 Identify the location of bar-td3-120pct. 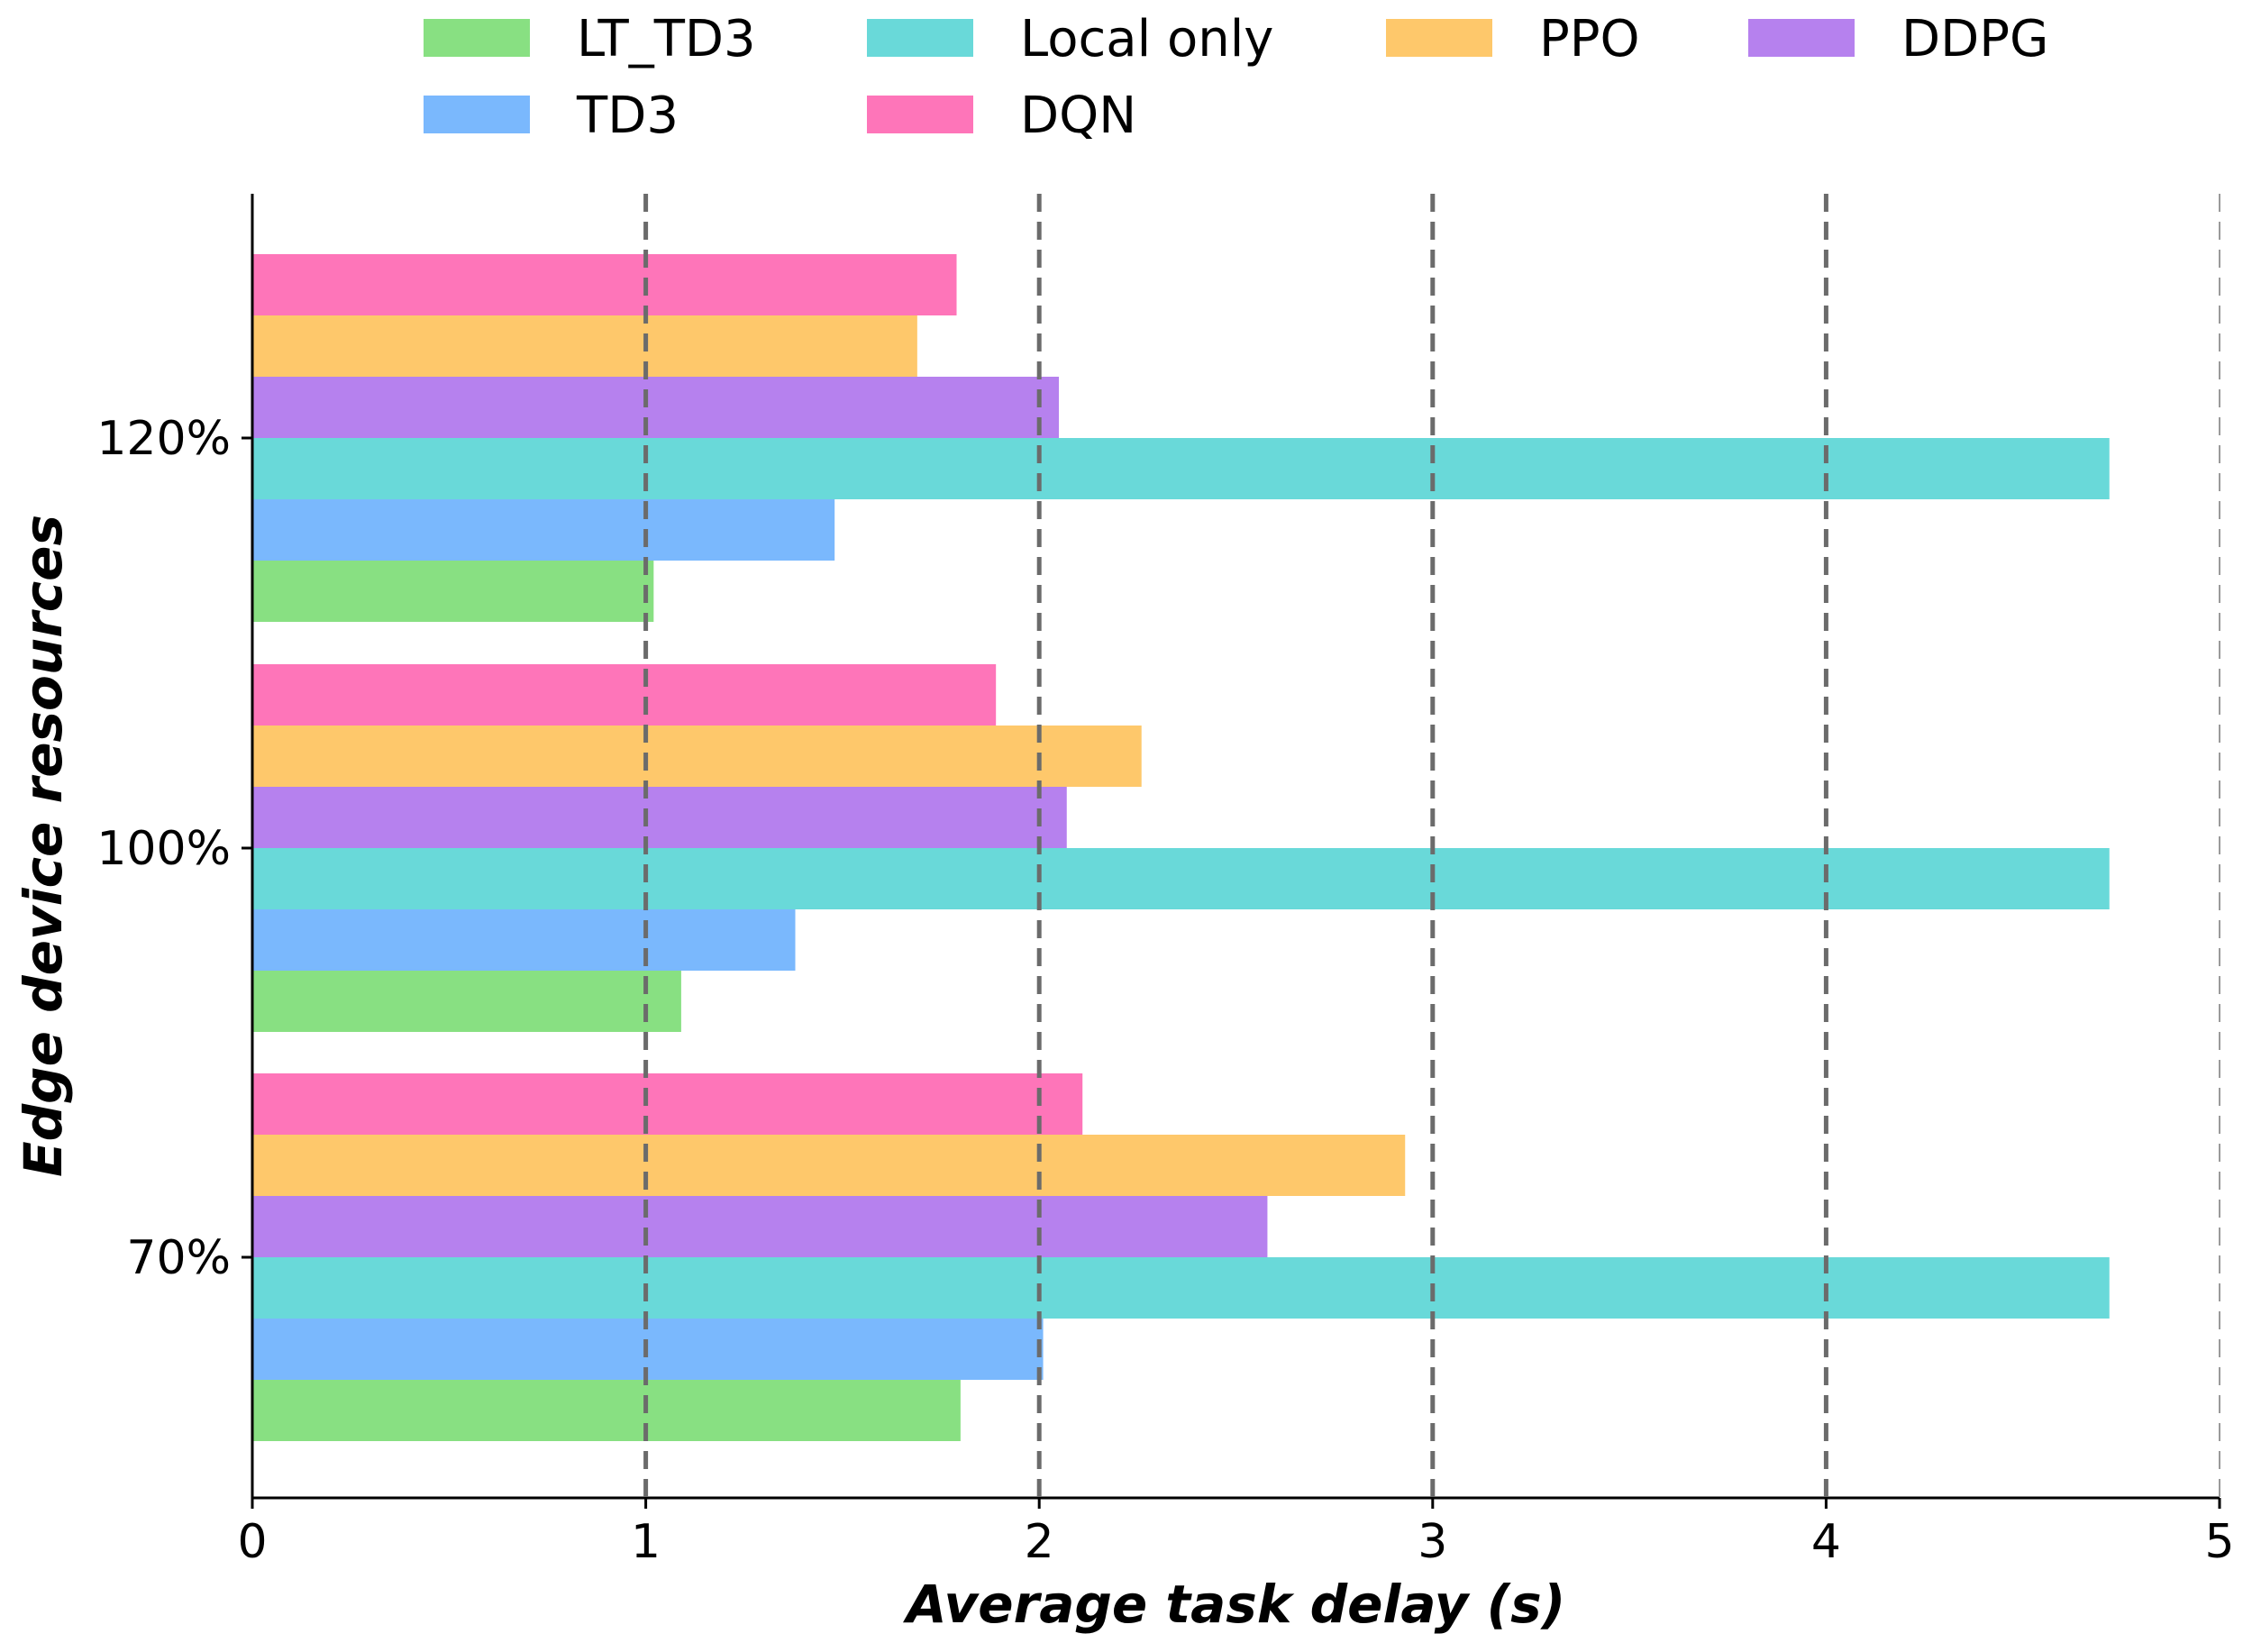
(543, 530).